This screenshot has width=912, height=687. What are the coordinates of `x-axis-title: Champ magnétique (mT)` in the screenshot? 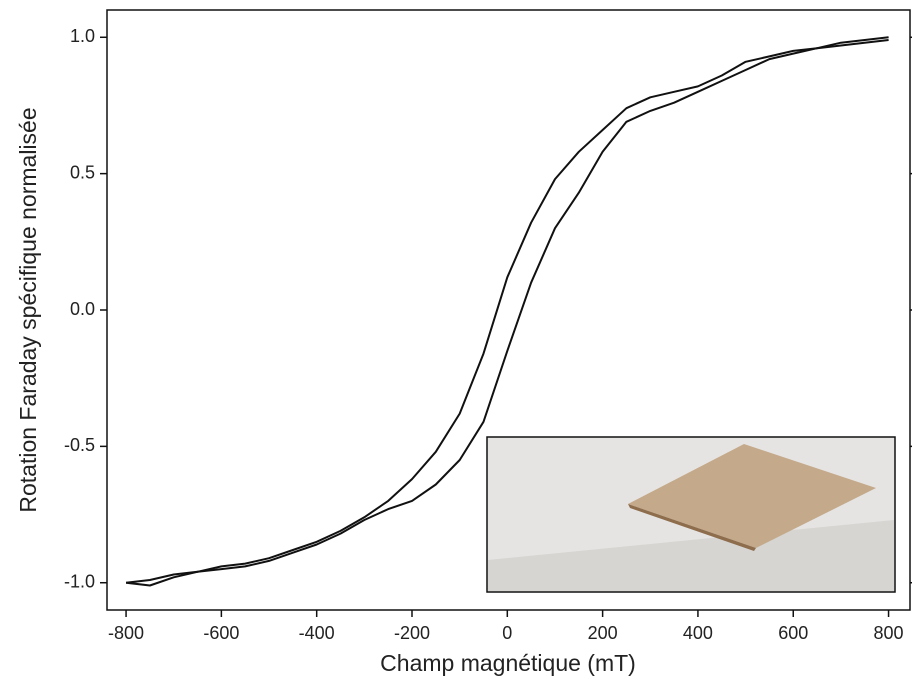 It's located at (508, 663).